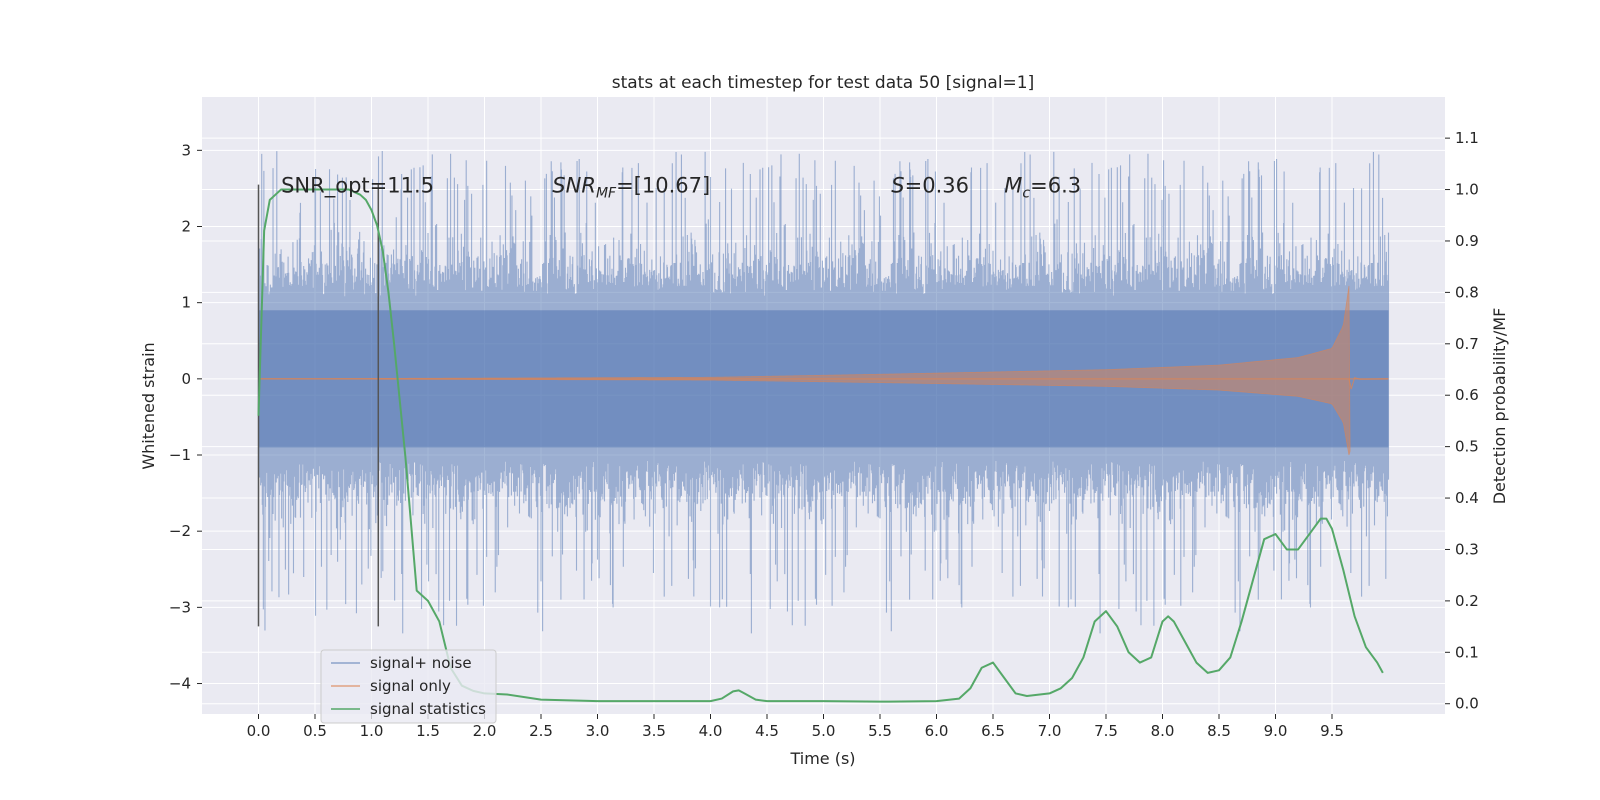 Image resolution: width=1600 pixels, height=800 pixels. What do you see at coordinates (1163, 731) in the screenshot?
I see `x-tick-label: 8.0` at bounding box center [1163, 731].